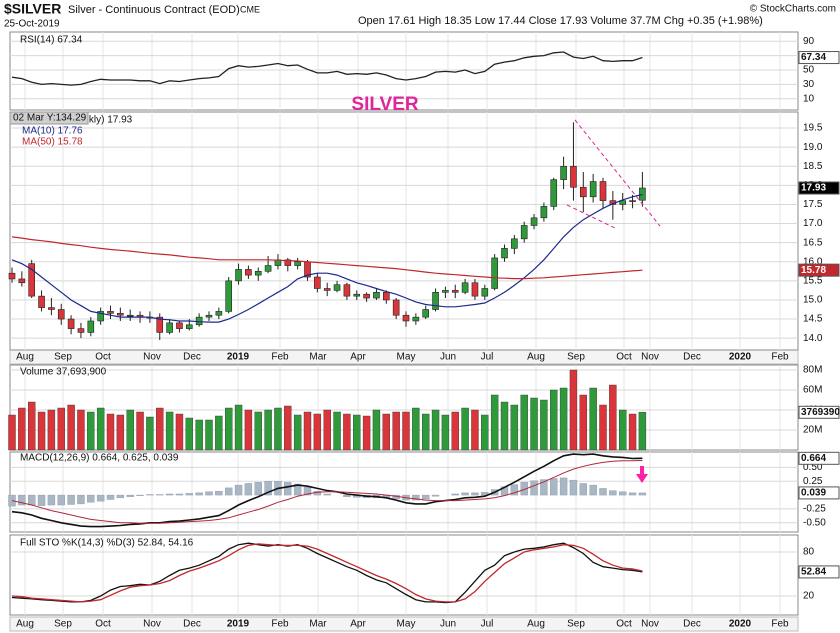 This screenshot has height=633, width=840. Describe the element at coordinates (448, 357) in the screenshot. I see `x-tick-label: Jun` at that location.